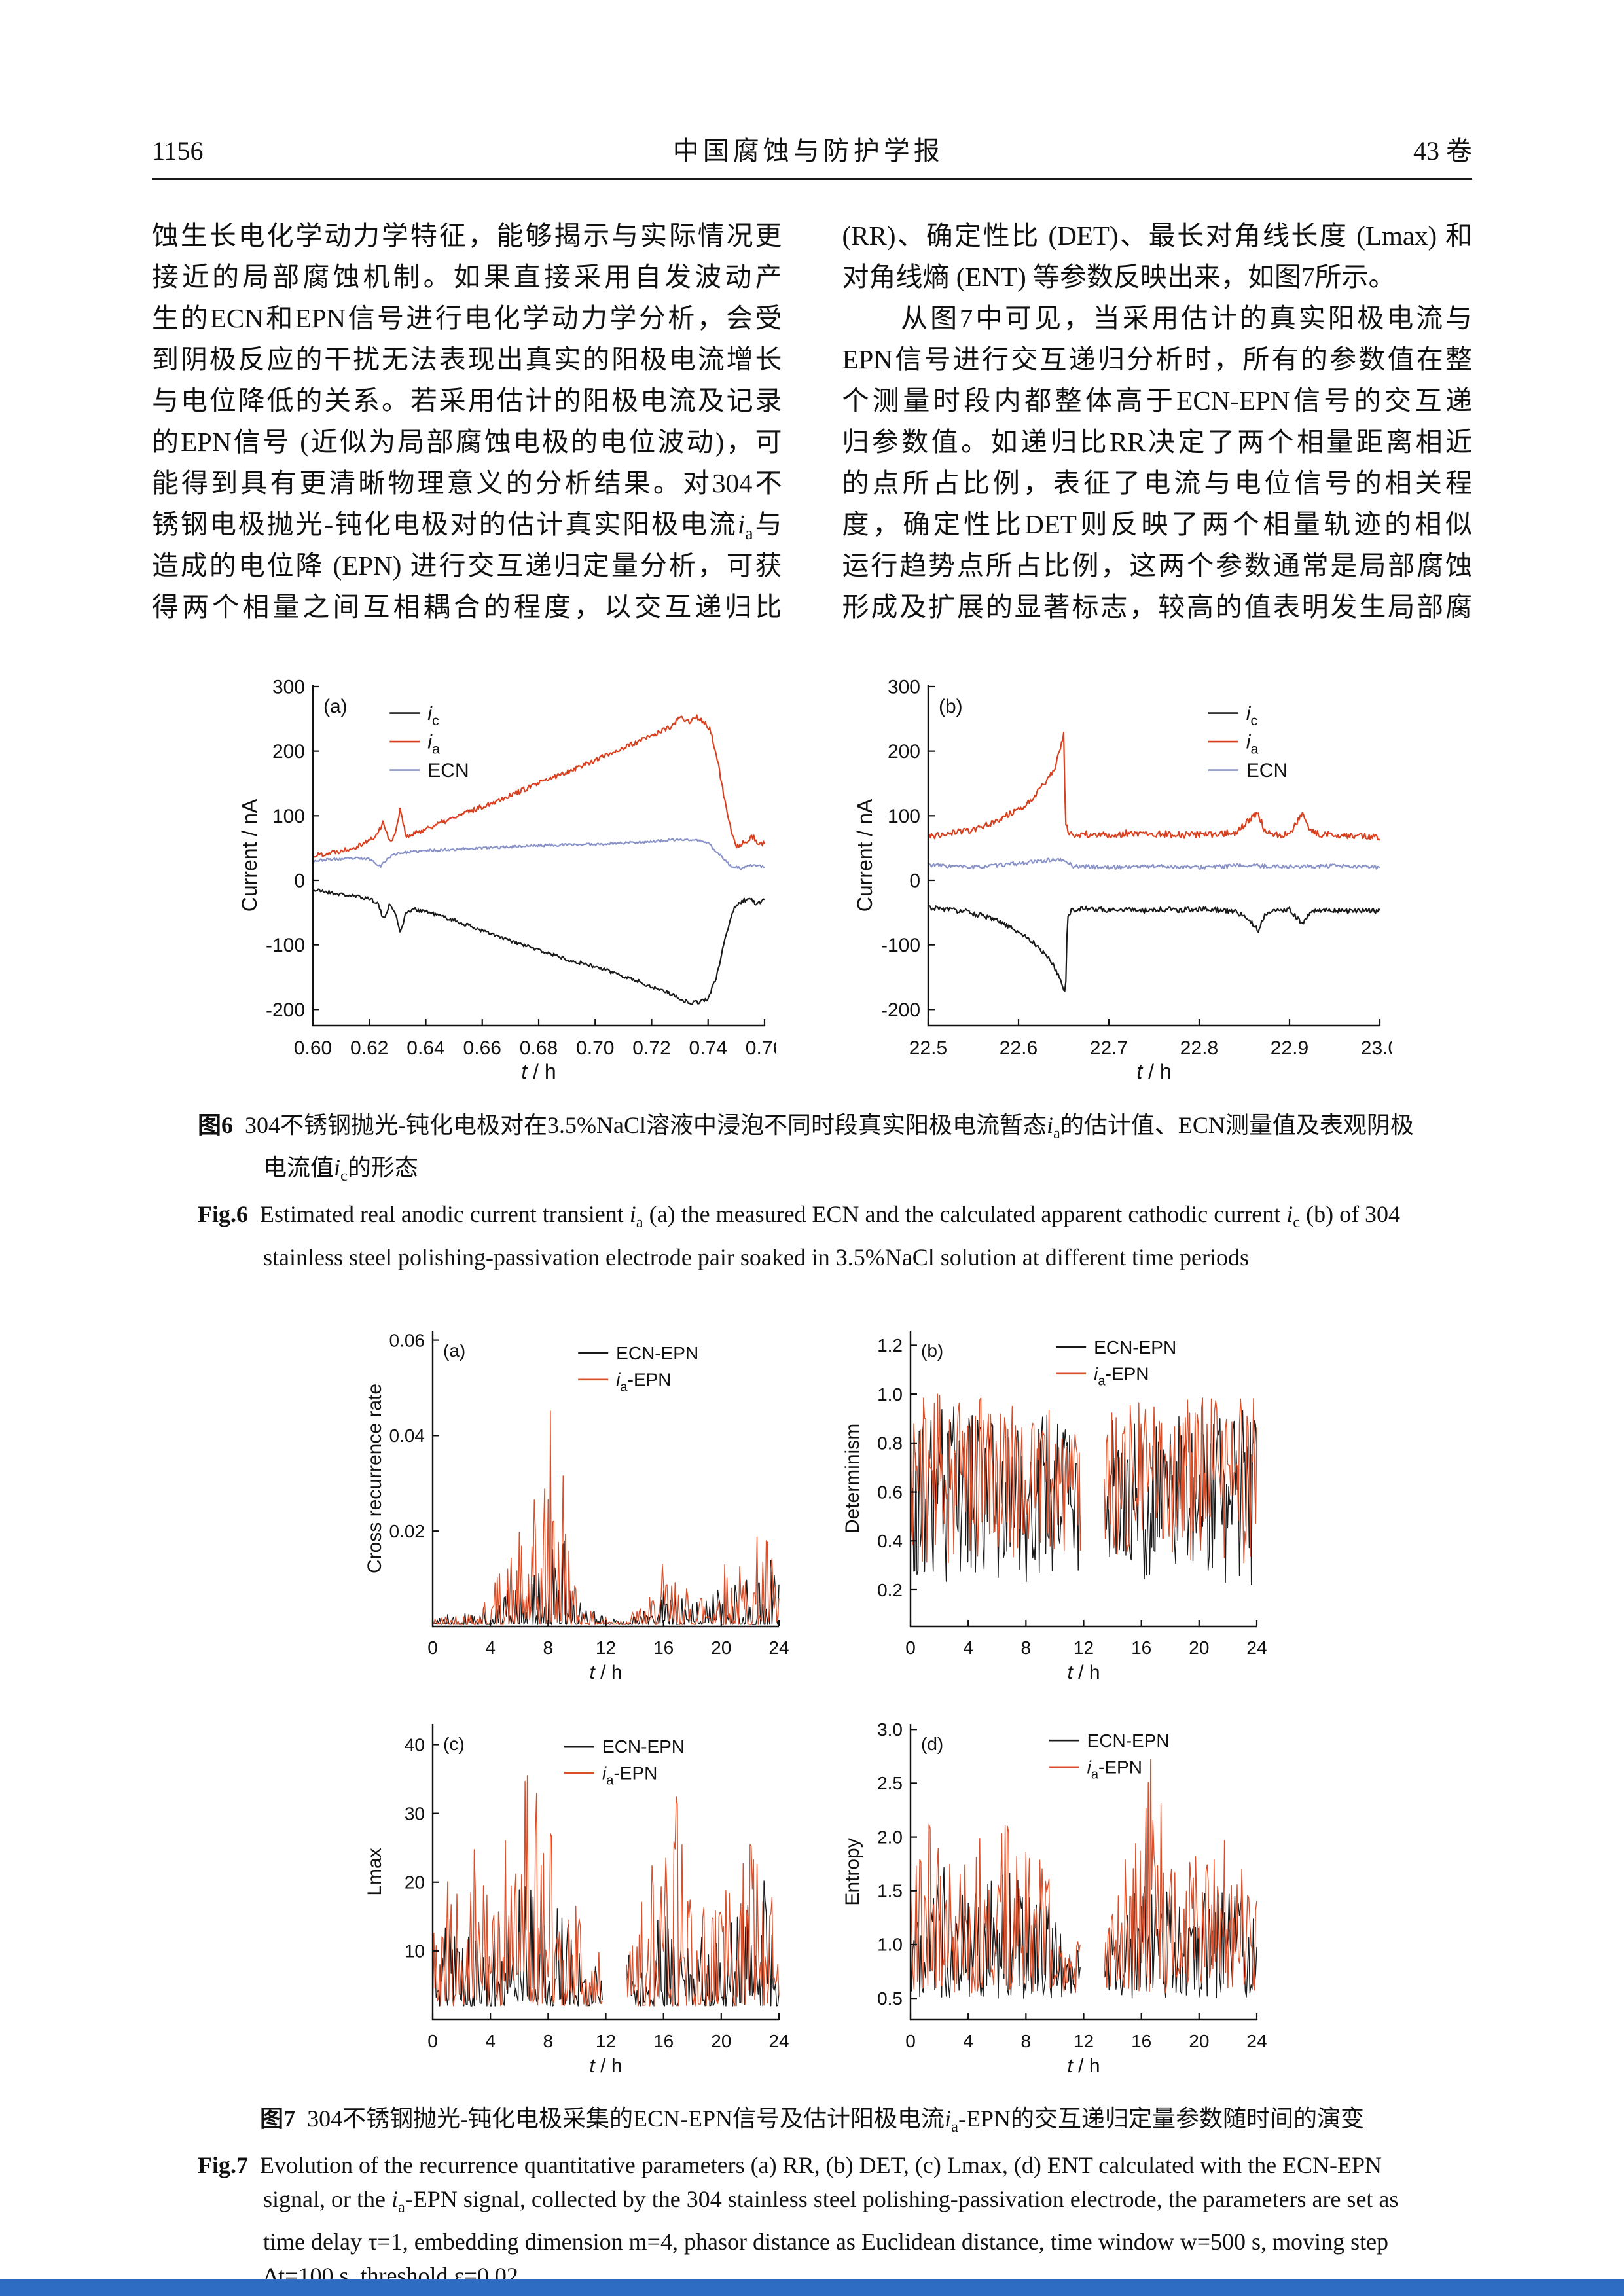  I want to click on svg-text: Entropy, so click(852, 1871).